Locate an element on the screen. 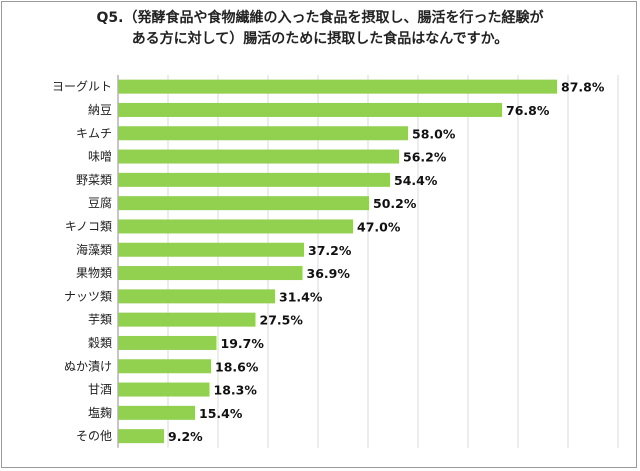  value-label-11: 19.7% is located at coordinates (243, 343).